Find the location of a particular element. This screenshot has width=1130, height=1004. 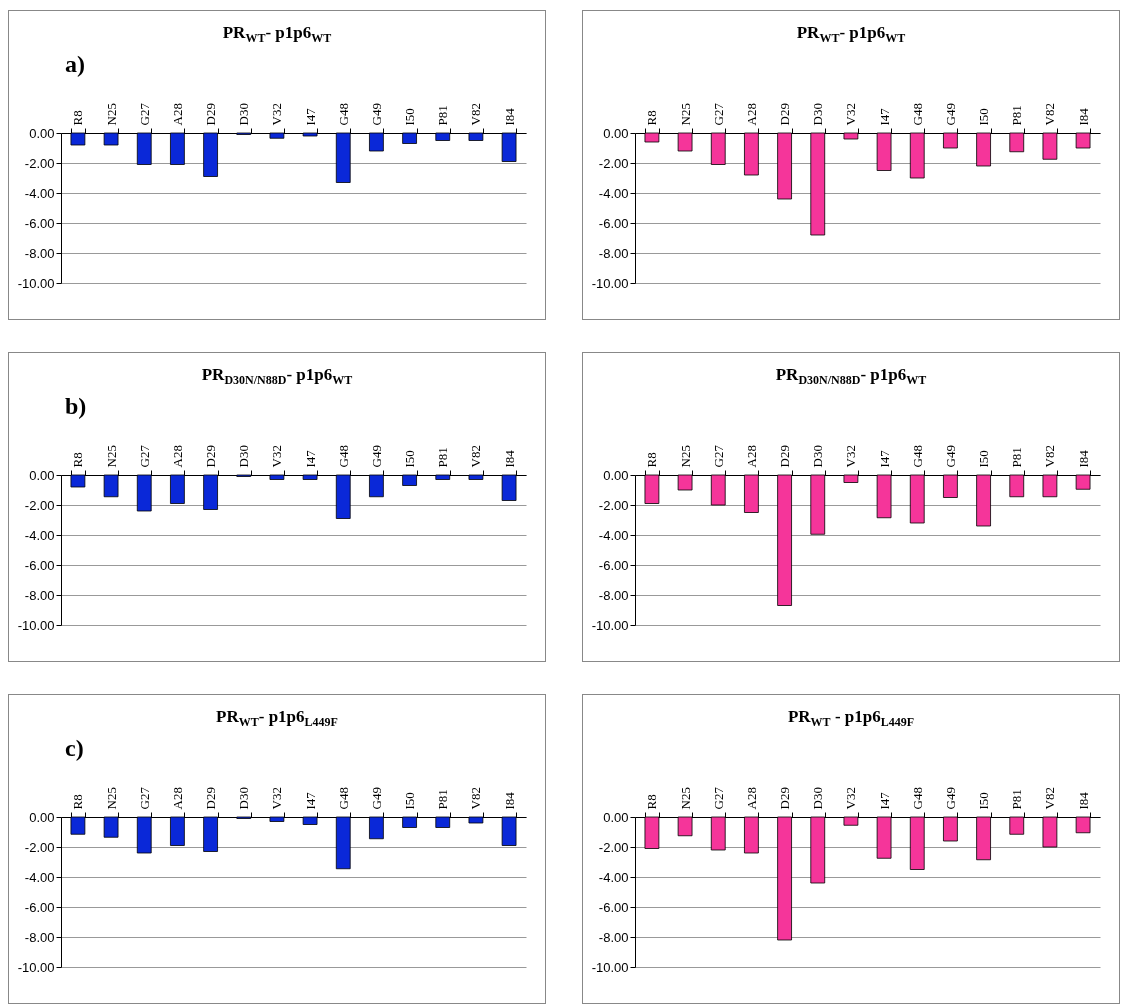

text: a) is located at coordinates (75, 64).